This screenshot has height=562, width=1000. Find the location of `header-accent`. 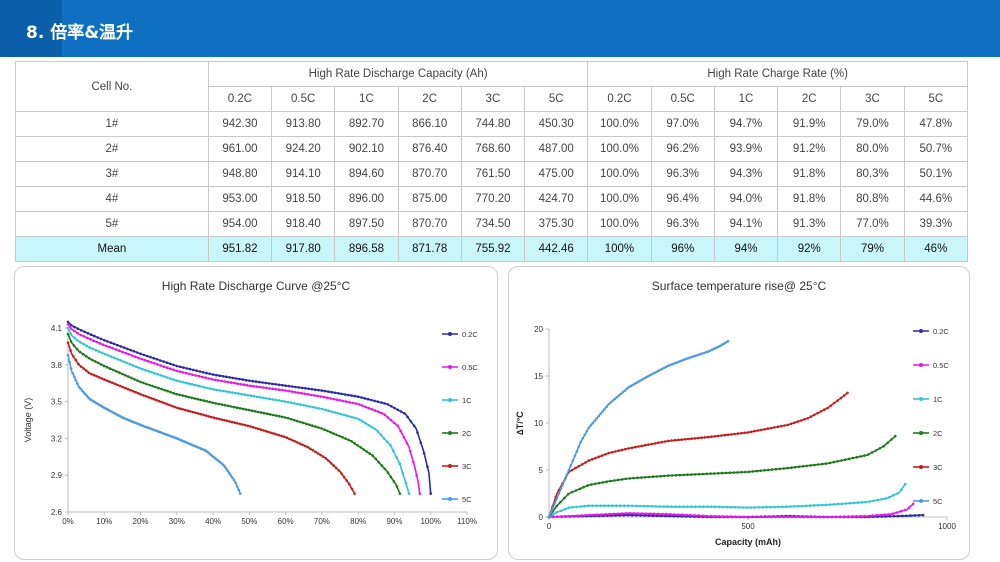

header-accent is located at coordinates (31, 28).